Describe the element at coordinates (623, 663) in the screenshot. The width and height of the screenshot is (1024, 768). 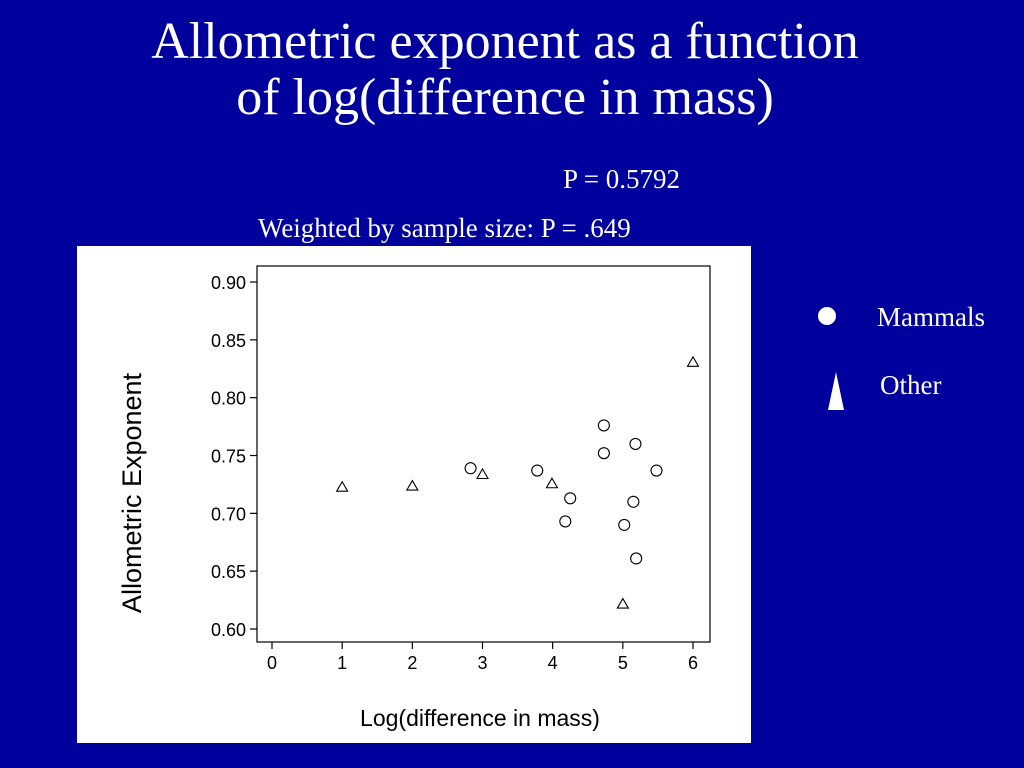
I see `x-tick-label: 5` at that location.